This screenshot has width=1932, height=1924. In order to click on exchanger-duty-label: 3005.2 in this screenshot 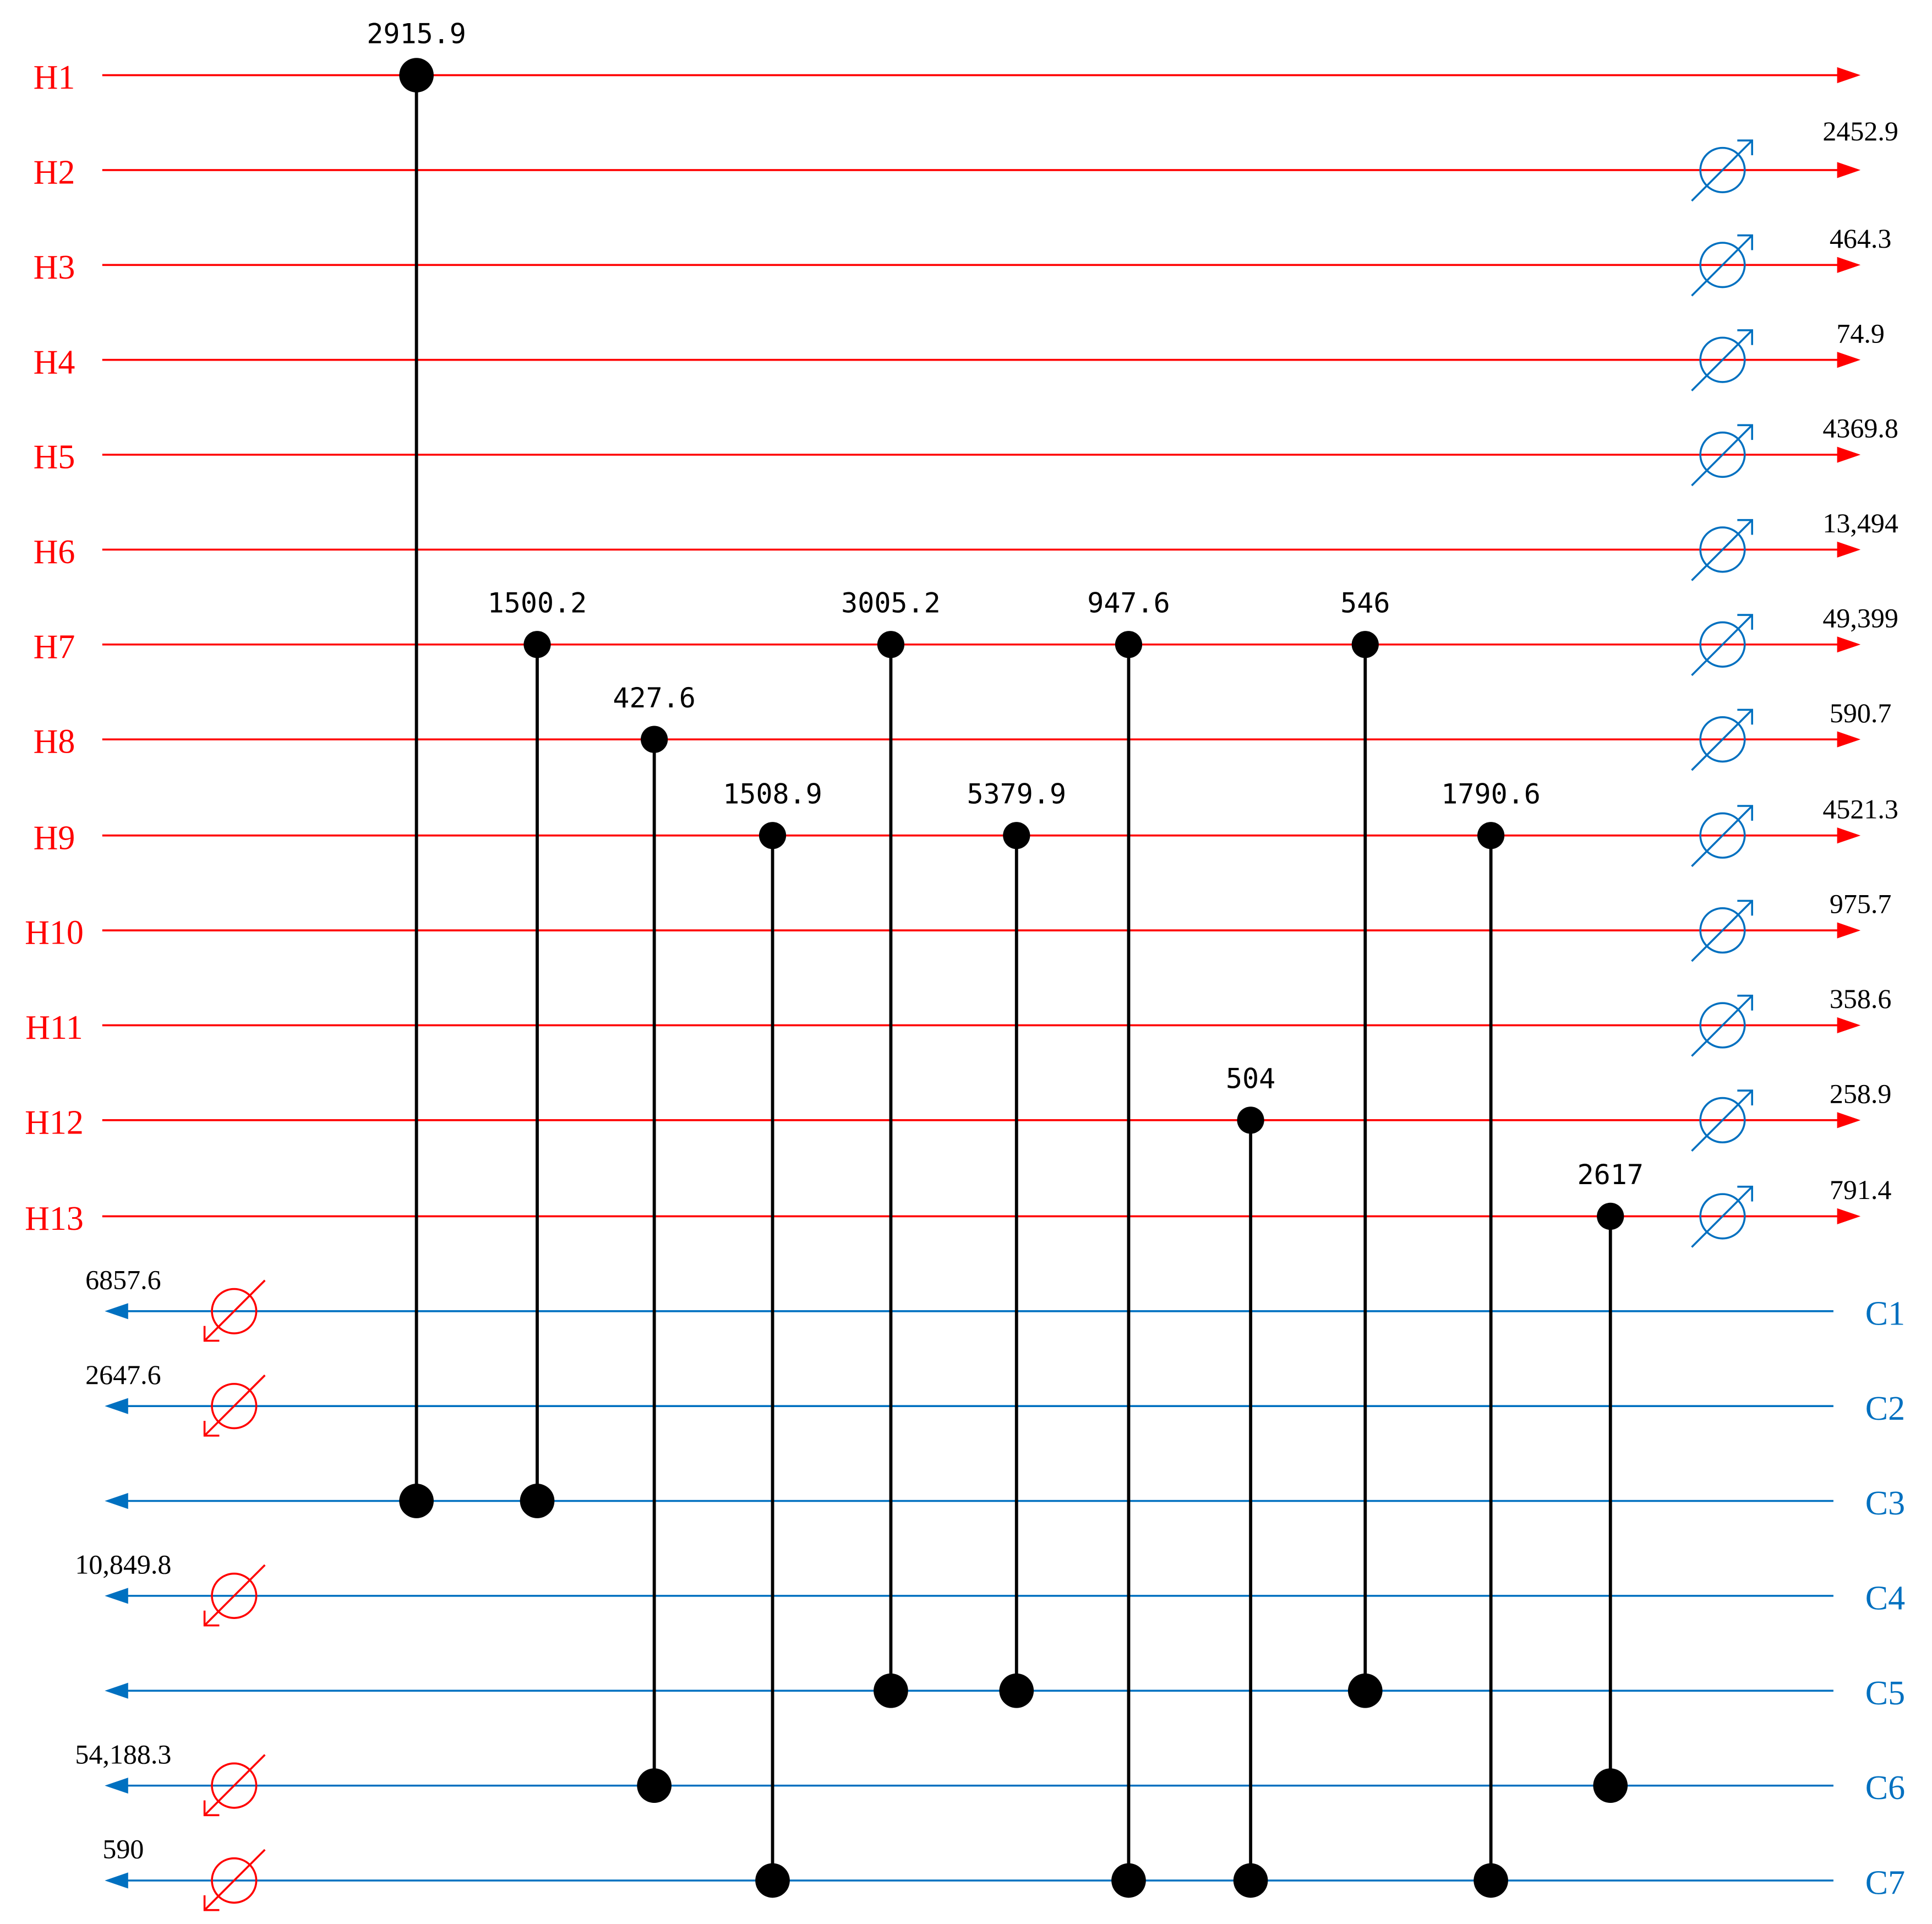, I will do `click(891, 603)`.